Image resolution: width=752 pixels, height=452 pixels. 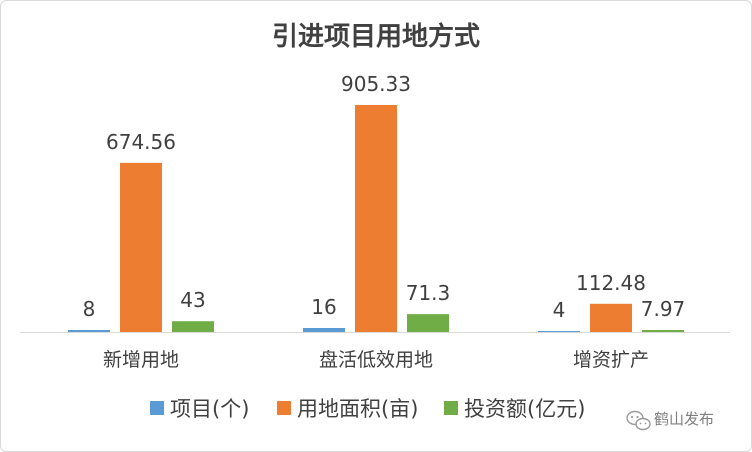 What do you see at coordinates (638, 420) in the screenshot?
I see `wechat-icon` at bounding box center [638, 420].